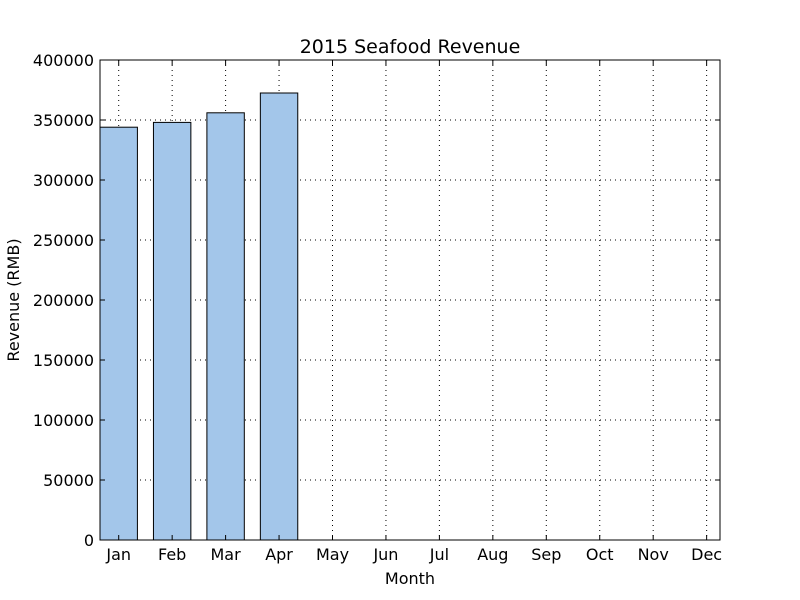 This screenshot has width=800, height=600. I want to click on x-tick-label: Feb, so click(172, 554).